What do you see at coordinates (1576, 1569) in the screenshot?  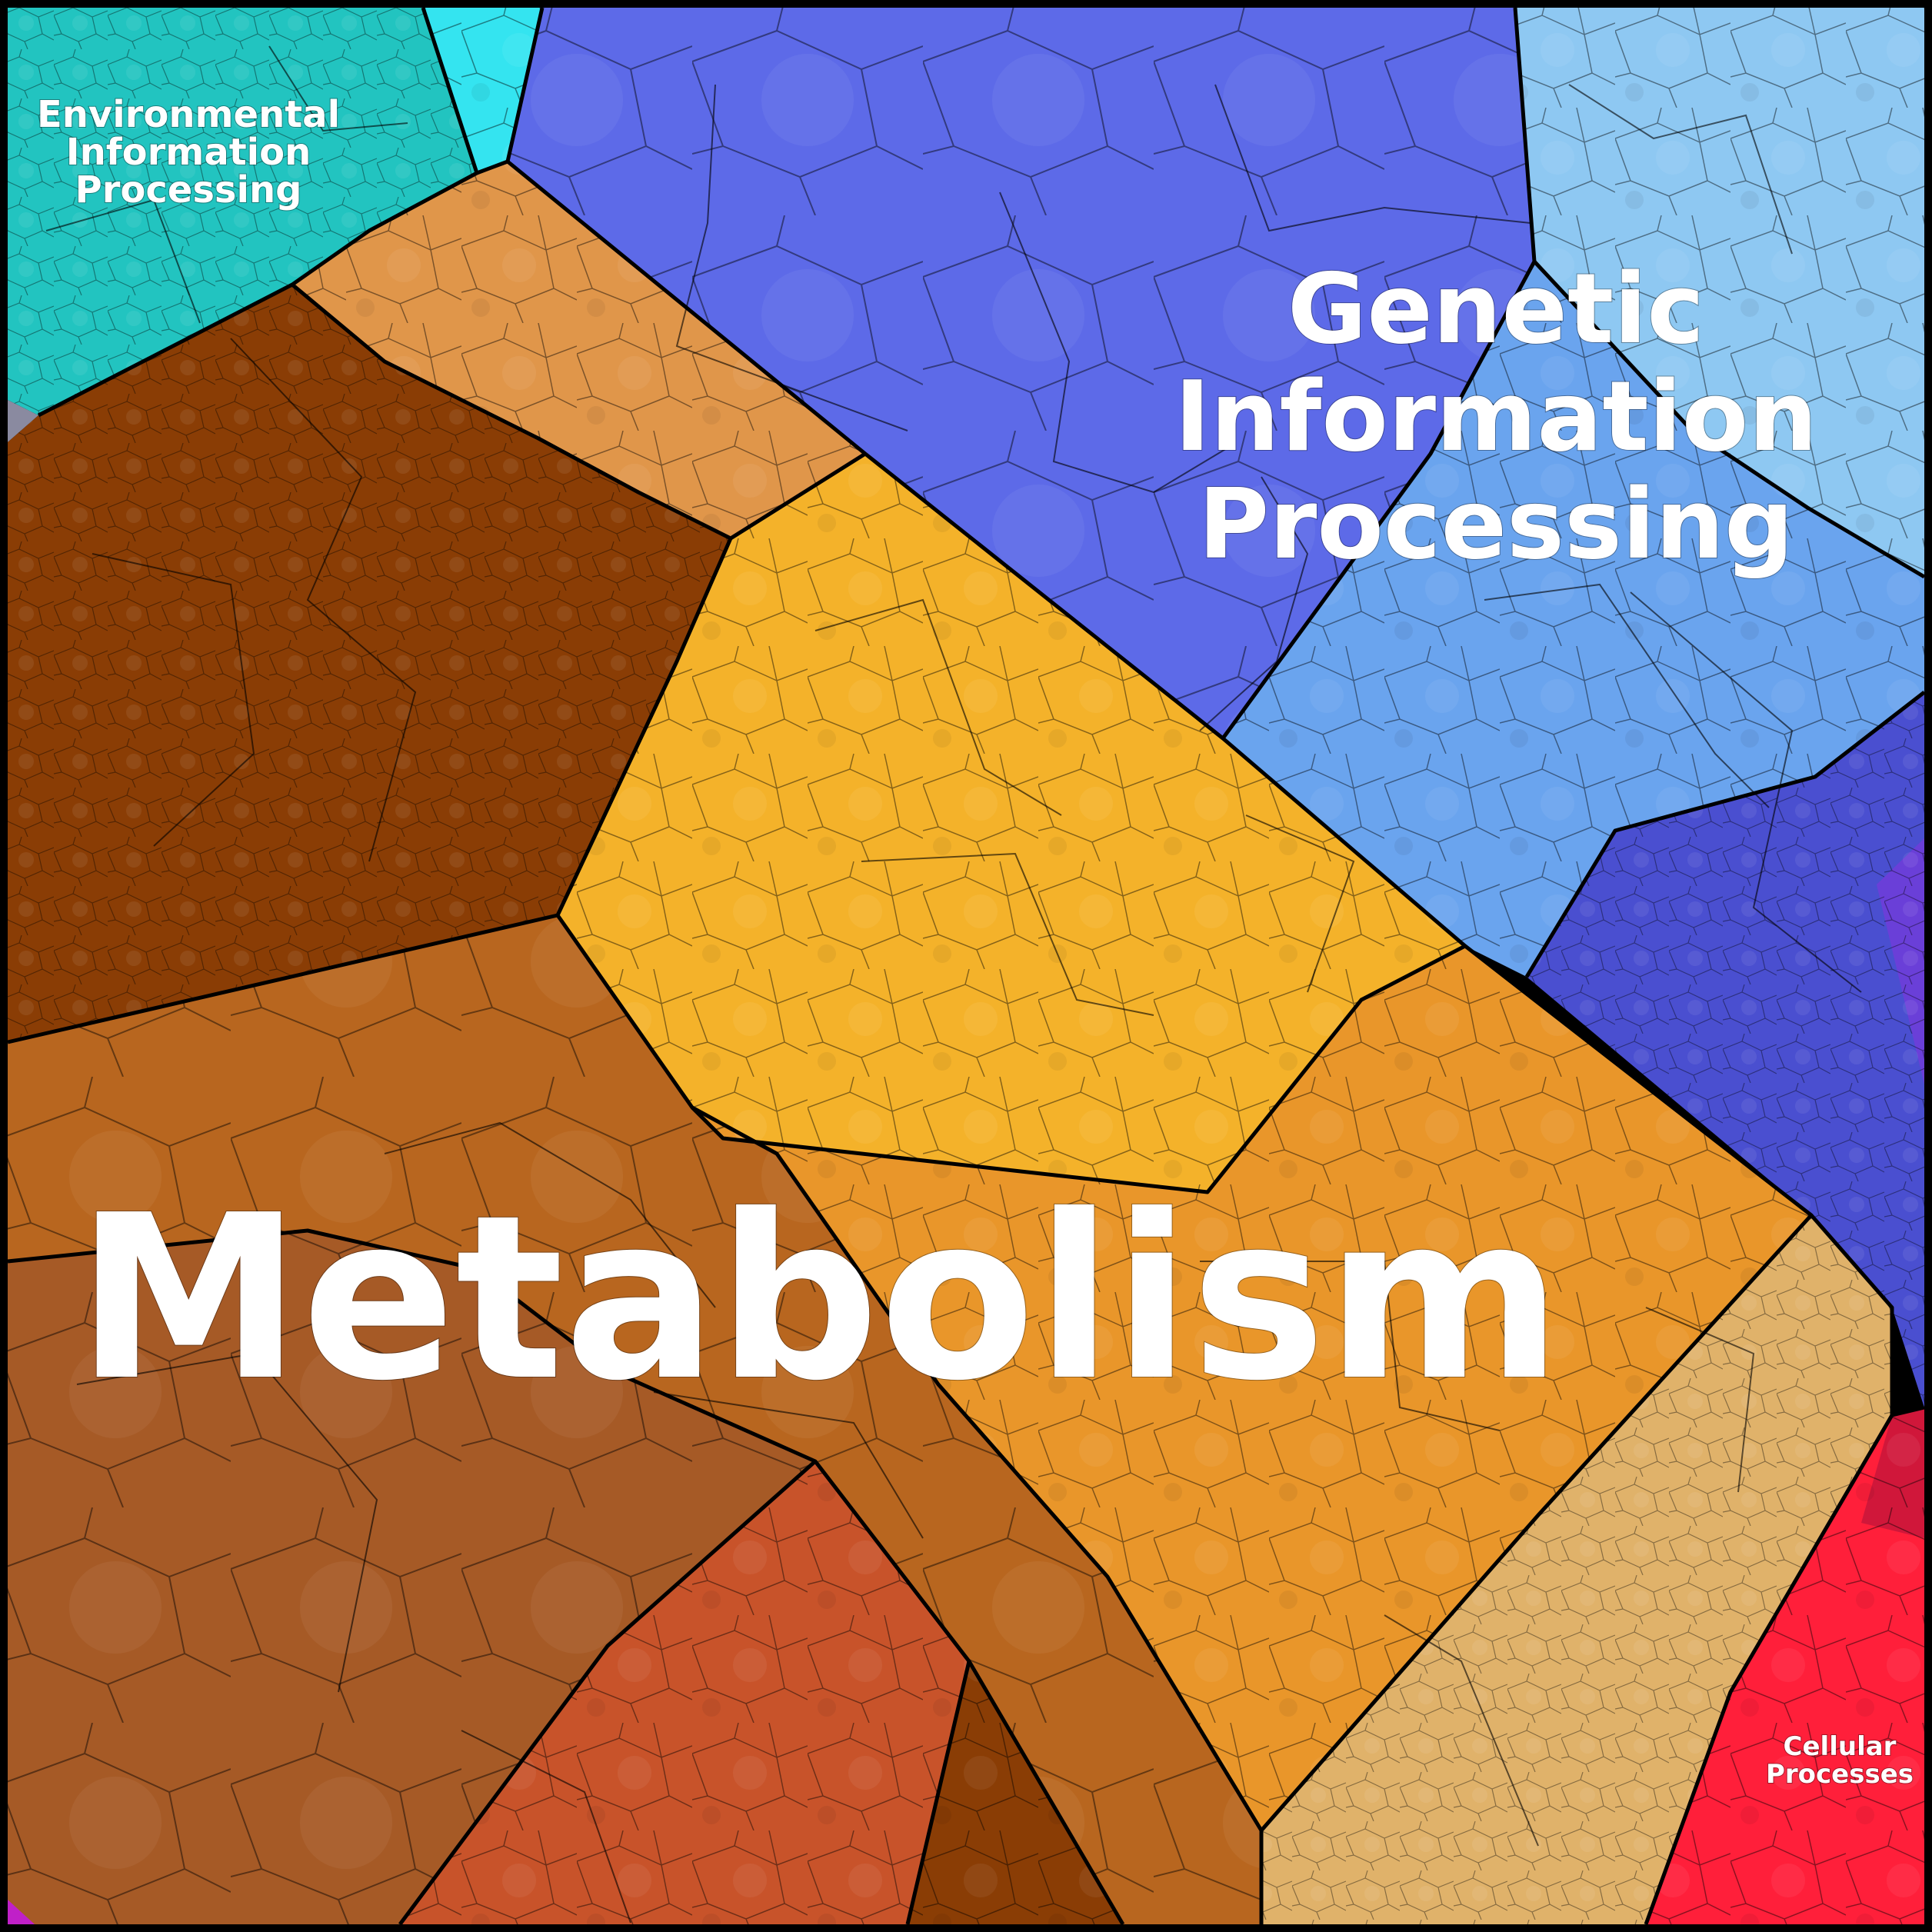 I see `texture-met-tan` at bounding box center [1576, 1569].